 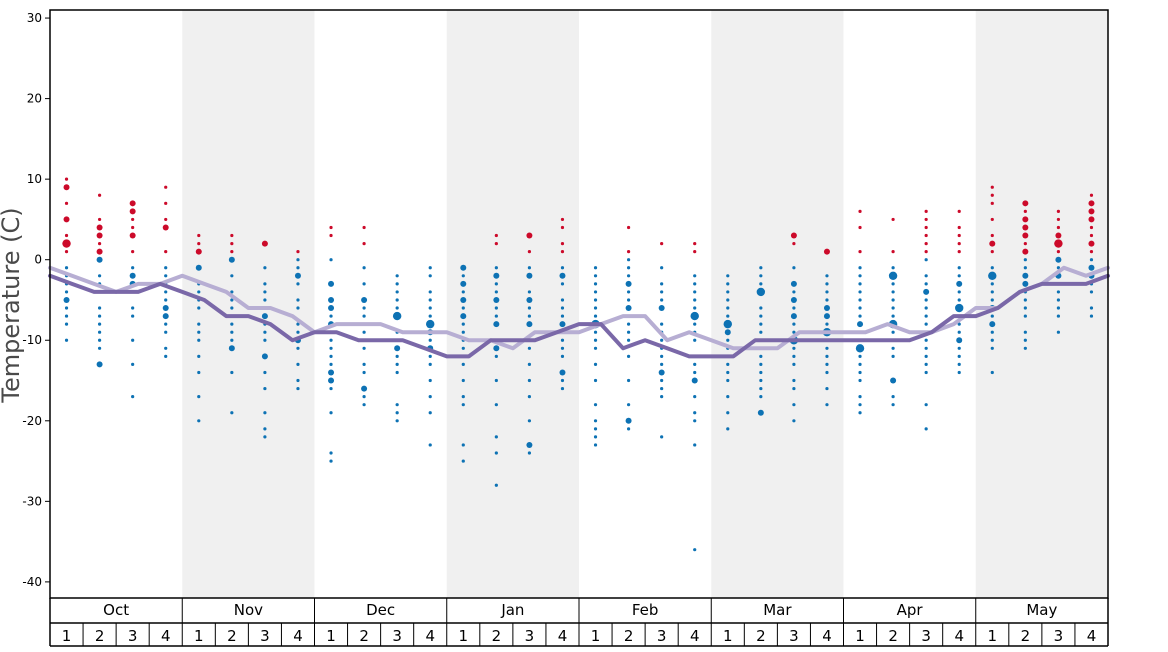 I want to click on month-shade-may, so click(x=1041, y=304).